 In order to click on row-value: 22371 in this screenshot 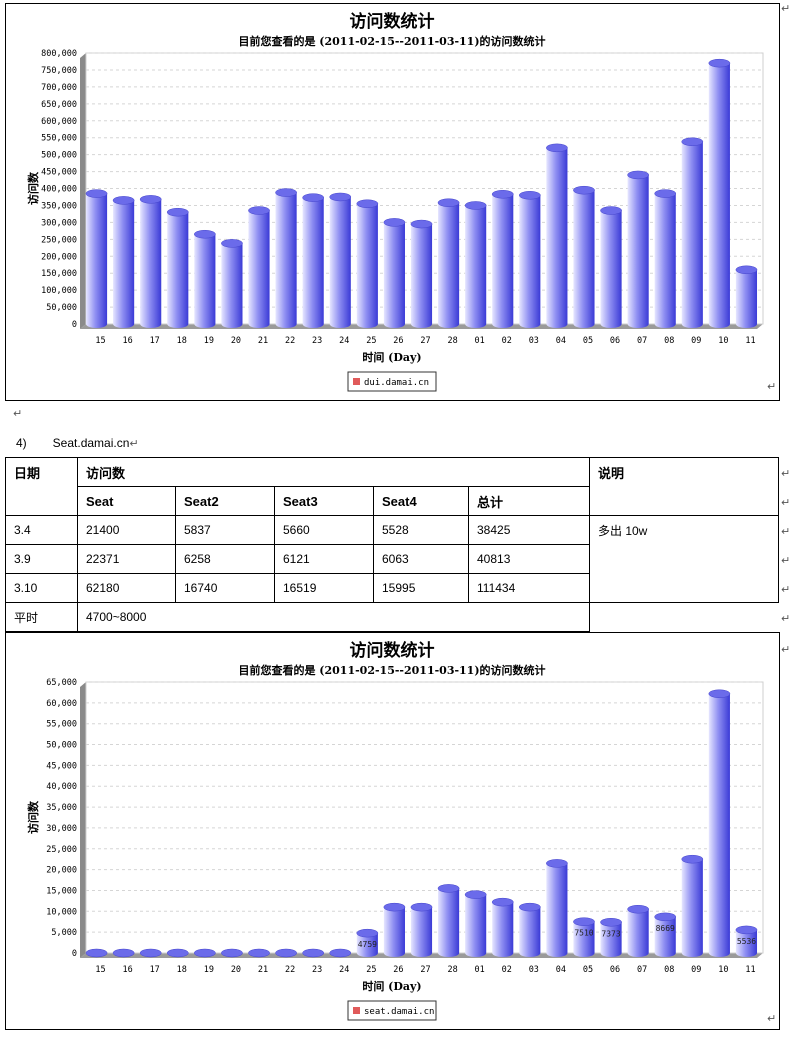, I will do `click(126, 559)`.